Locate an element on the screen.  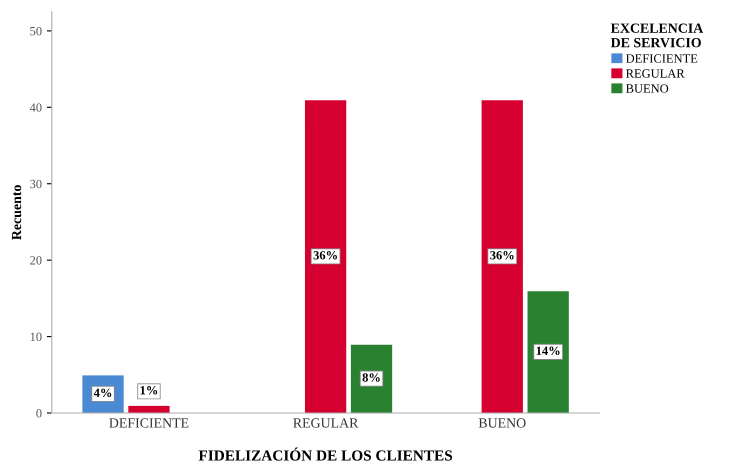
y-tick-label: 30 is located at coordinates (36, 184).